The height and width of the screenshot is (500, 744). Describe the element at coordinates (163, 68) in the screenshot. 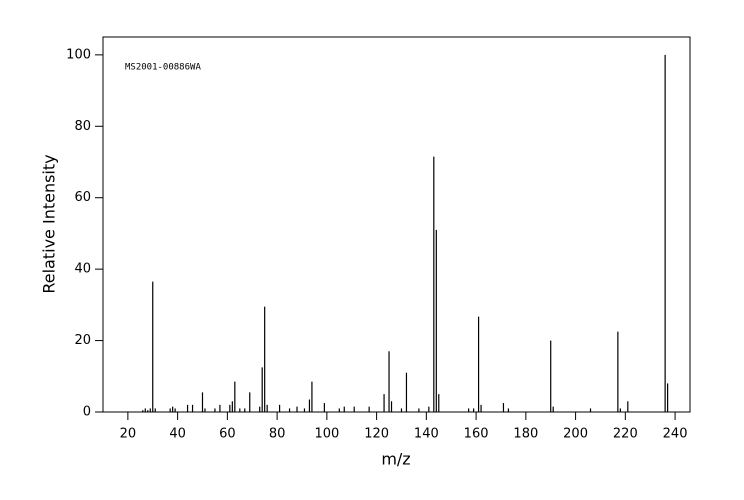

I see `annotation: MS2001-00886WA` at that location.